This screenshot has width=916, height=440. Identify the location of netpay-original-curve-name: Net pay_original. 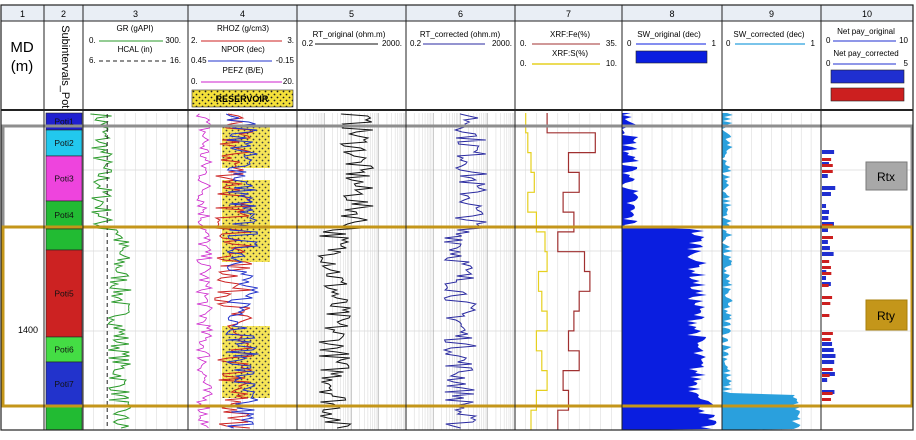
(866, 31).